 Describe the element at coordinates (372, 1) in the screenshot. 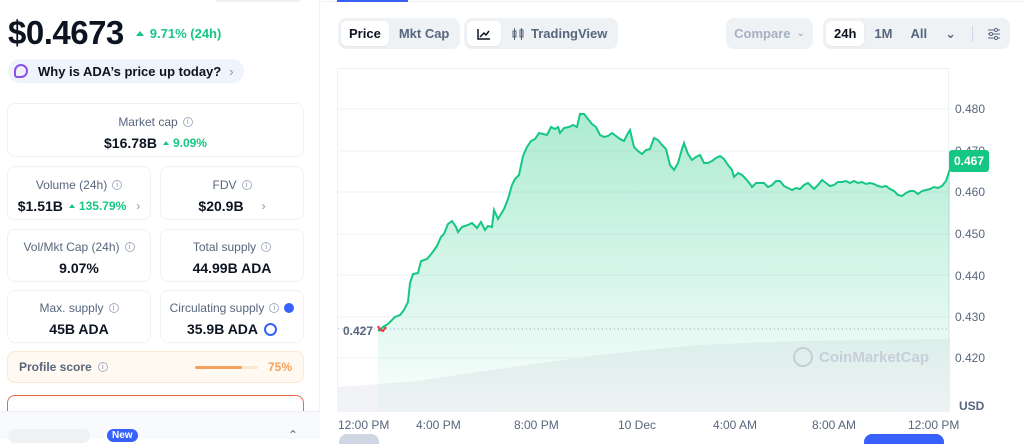

I see `active-tab-indicator` at that location.